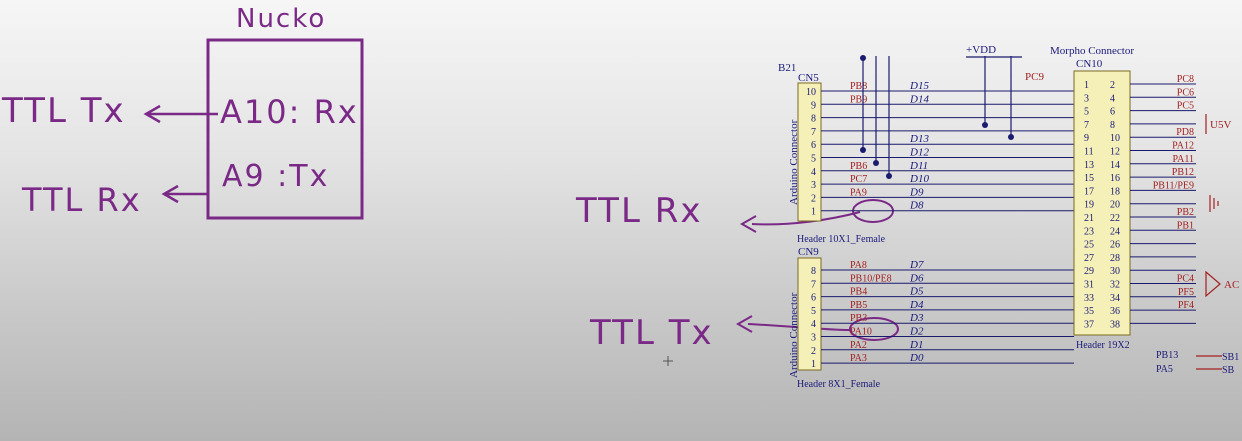 The image size is (1242, 441). I want to click on cn10-port-32: PC4, so click(1185, 279).